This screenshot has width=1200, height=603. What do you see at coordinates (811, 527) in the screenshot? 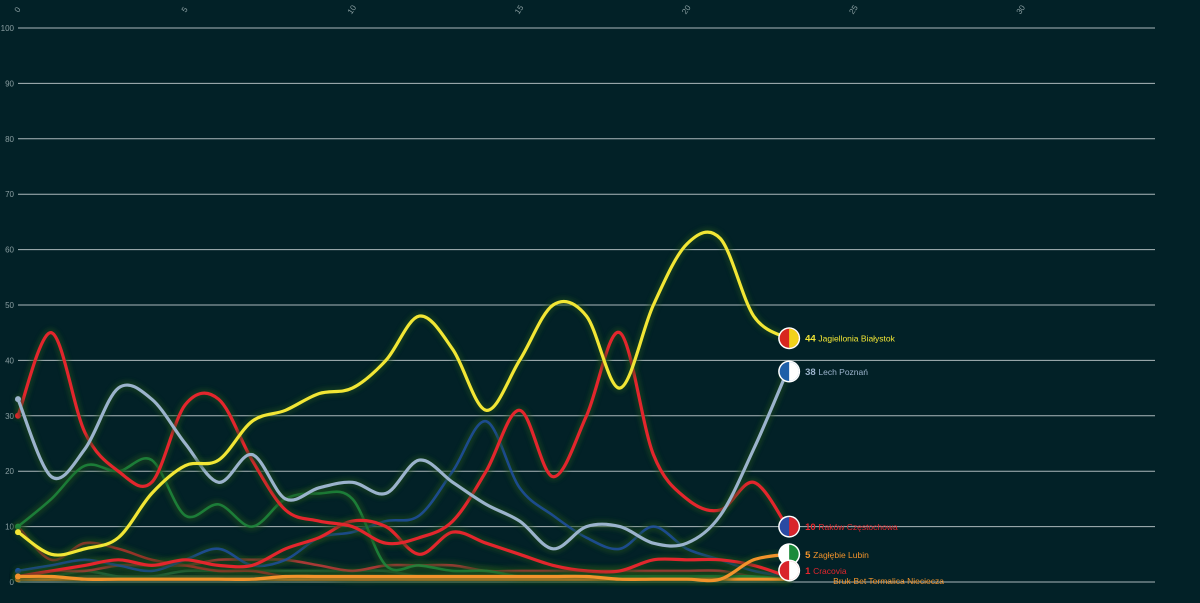
I see `series-final-value: 10` at bounding box center [811, 527].